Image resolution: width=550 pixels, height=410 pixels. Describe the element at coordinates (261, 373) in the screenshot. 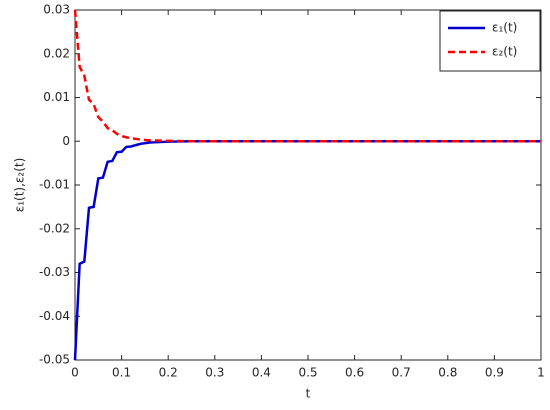

I see `x-tick-label: 0.4` at that location.